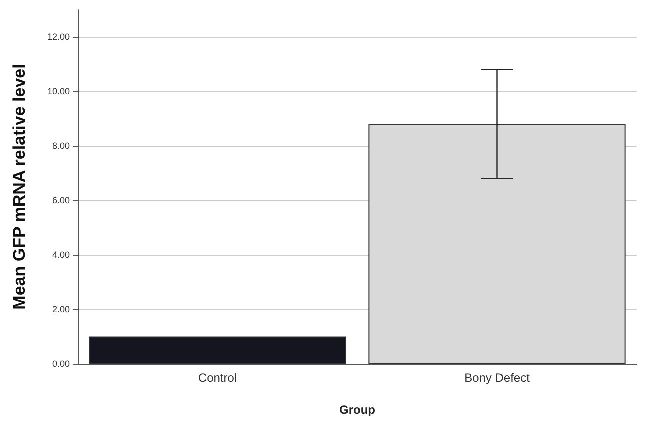 The height and width of the screenshot is (421, 649). I want to click on y-tick-label: 8.00, so click(61, 146).